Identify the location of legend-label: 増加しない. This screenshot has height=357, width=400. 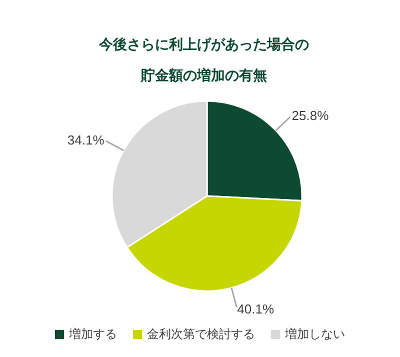
(315, 334).